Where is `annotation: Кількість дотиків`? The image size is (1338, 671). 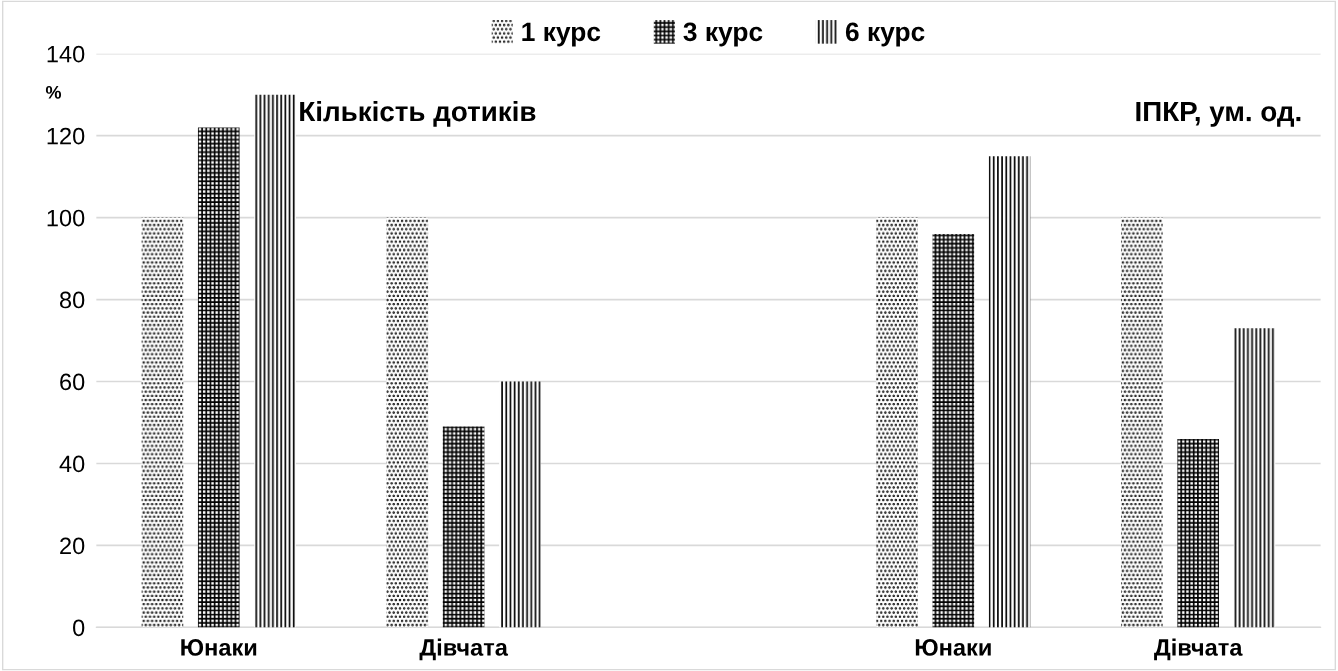 annotation: Кількість дотиків is located at coordinates (418, 113).